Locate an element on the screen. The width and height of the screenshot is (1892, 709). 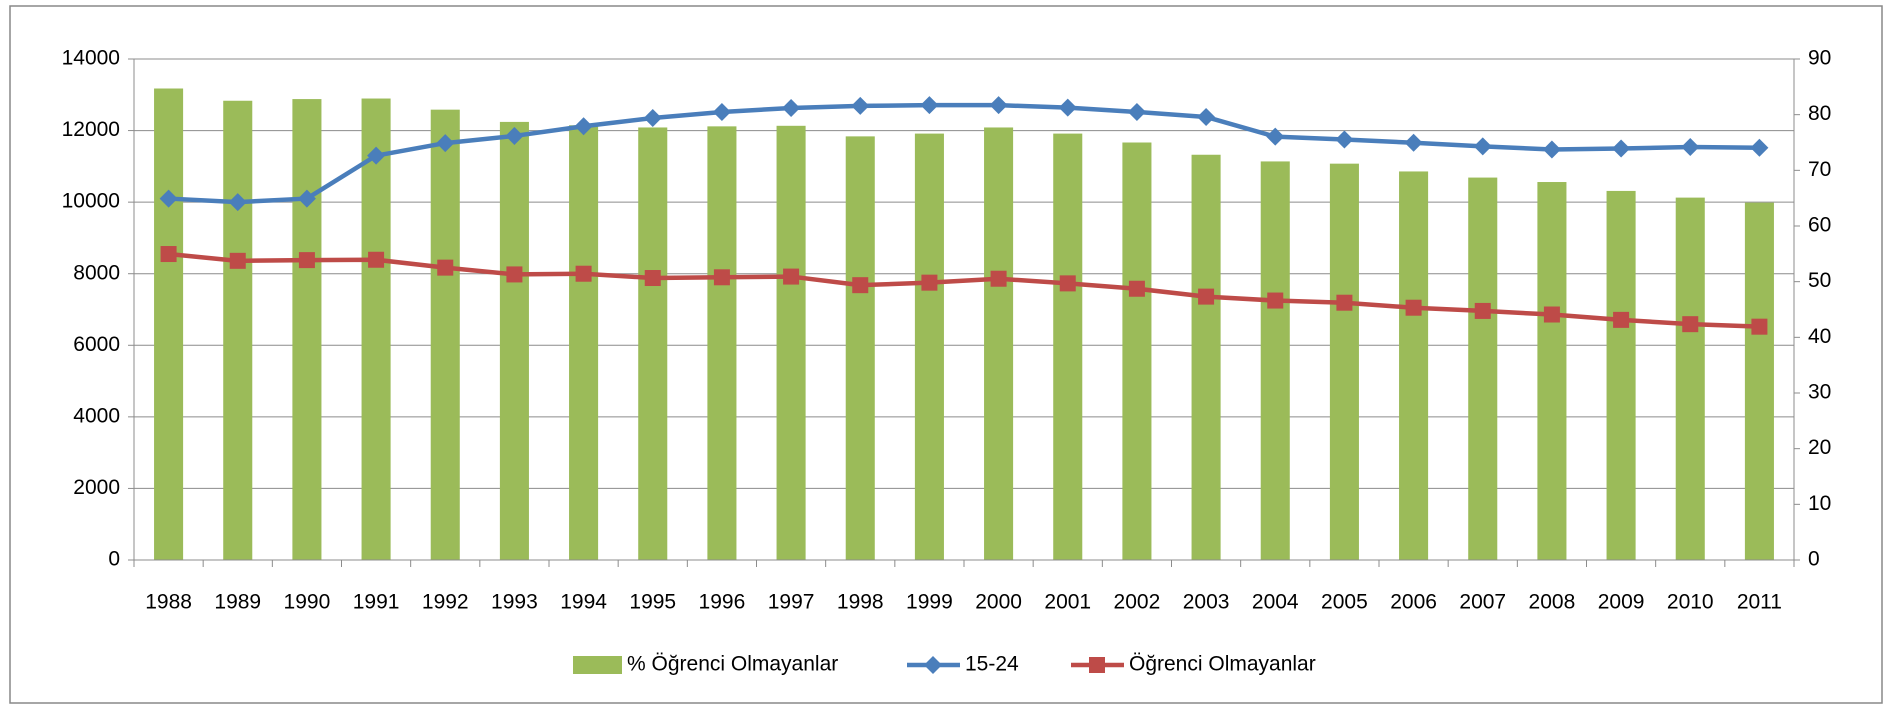
y2-tick-label: 30 is located at coordinates (1819, 392).